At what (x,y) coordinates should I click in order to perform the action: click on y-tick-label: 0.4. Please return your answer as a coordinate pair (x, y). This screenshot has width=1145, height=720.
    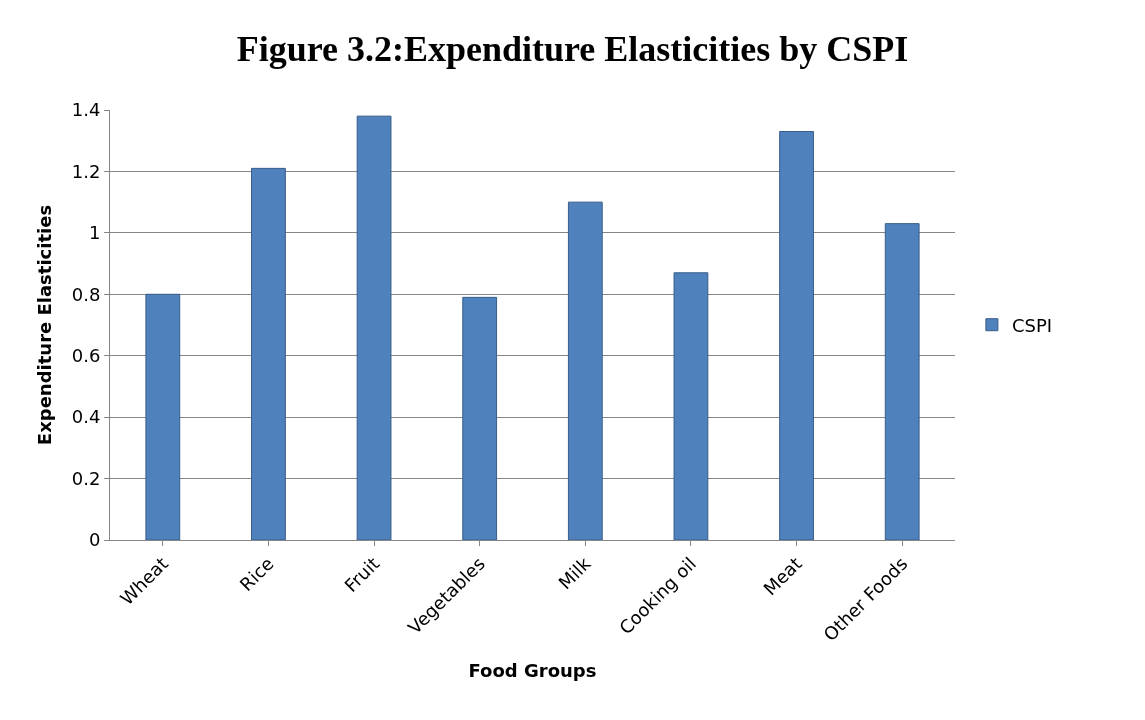
    Looking at the image, I should click on (86, 417).